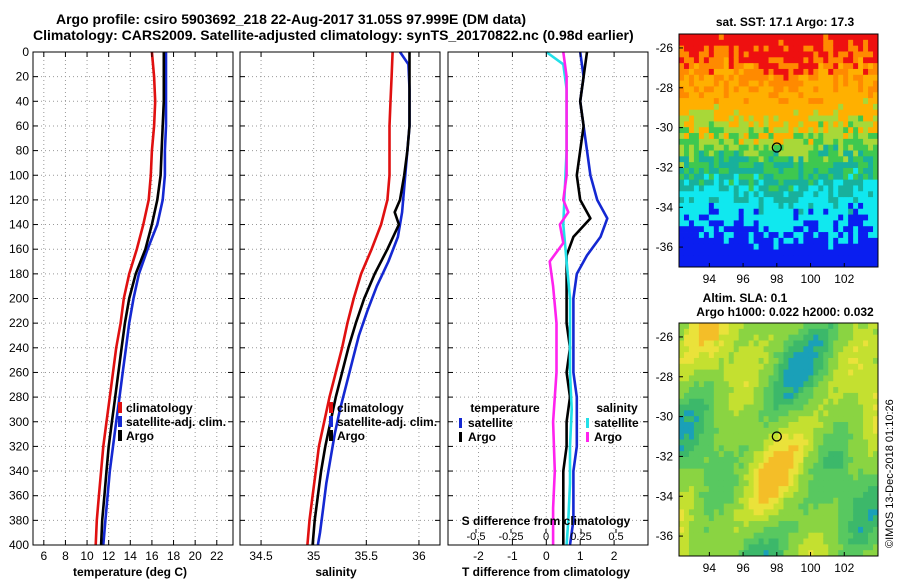  Describe the element at coordinates (19, 200) in the screenshot. I see `y-tick-label: 120` at that location.